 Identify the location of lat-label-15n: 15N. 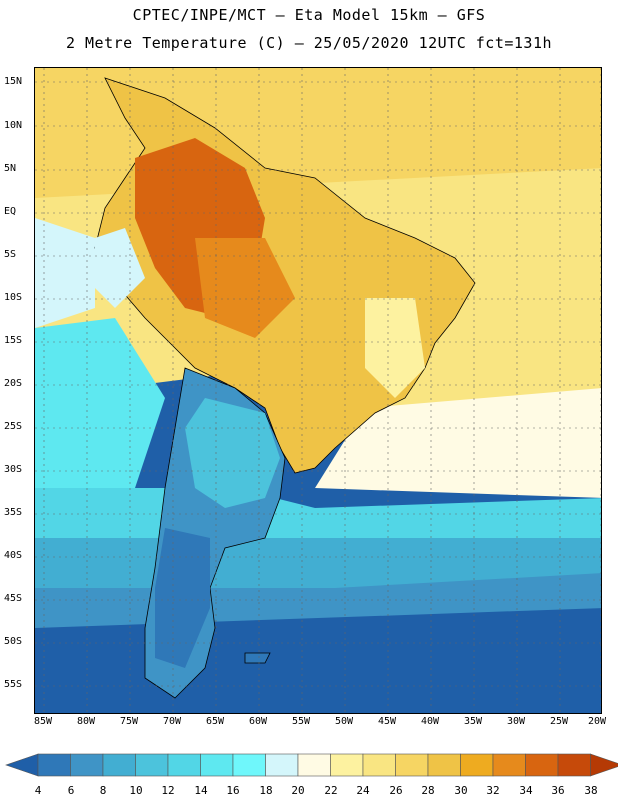
(13, 81).